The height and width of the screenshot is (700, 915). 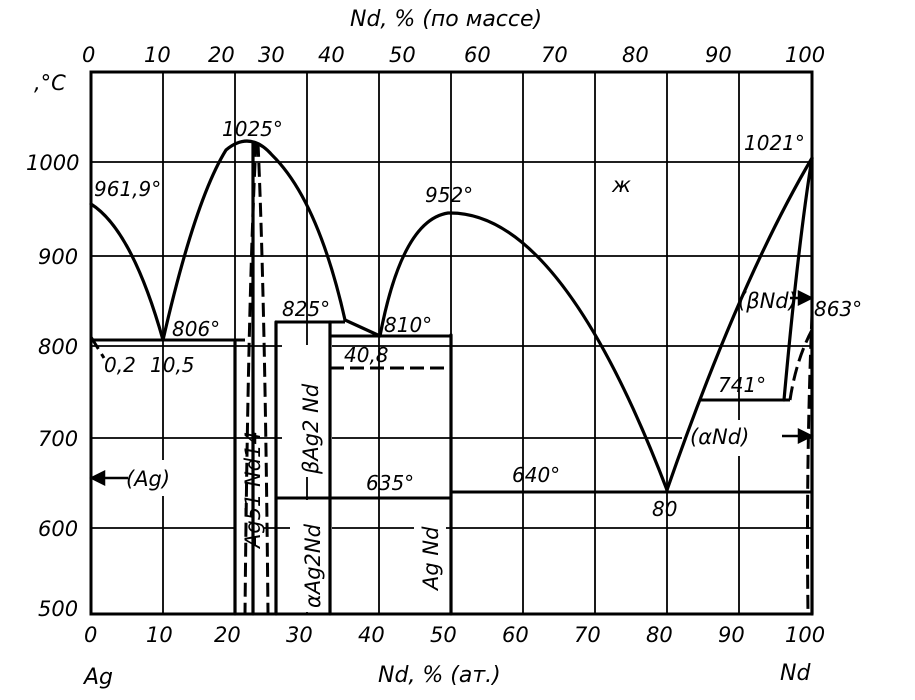 I want to click on top-tick-30: 30, so click(x=271, y=55).